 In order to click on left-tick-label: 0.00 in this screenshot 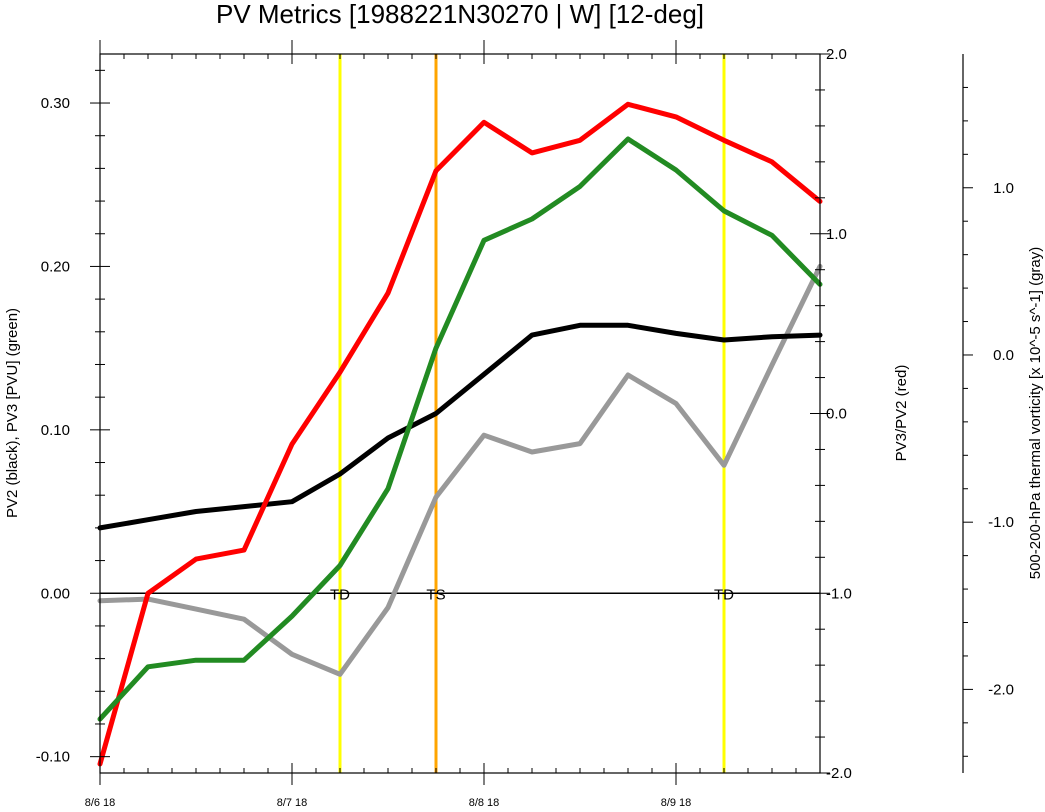, I will do `click(55, 593)`.